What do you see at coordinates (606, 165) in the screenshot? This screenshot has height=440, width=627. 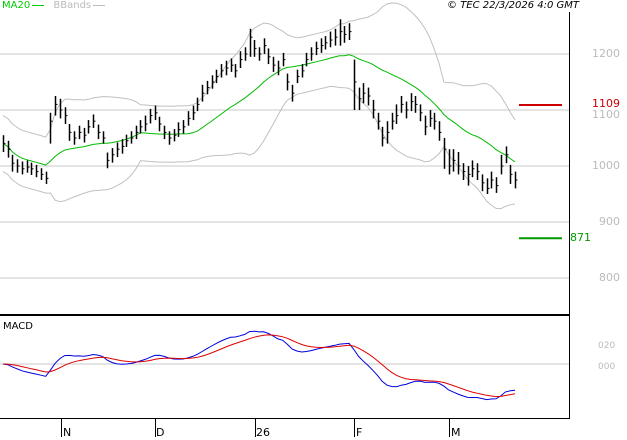 I see `price-label-1000: 1000` at bounding box center [606, 165].